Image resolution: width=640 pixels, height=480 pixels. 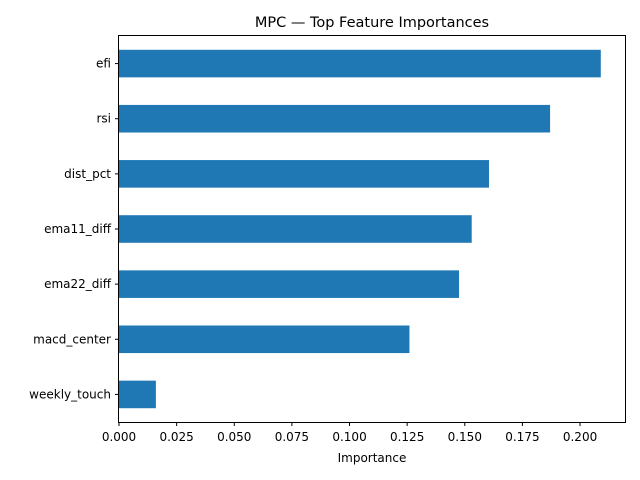 What do you see at coordinates (70, 394) in the screenshot?
I see `y-tick-label-weekly_touch: weekly_touch` at bounding box center [70, 394].